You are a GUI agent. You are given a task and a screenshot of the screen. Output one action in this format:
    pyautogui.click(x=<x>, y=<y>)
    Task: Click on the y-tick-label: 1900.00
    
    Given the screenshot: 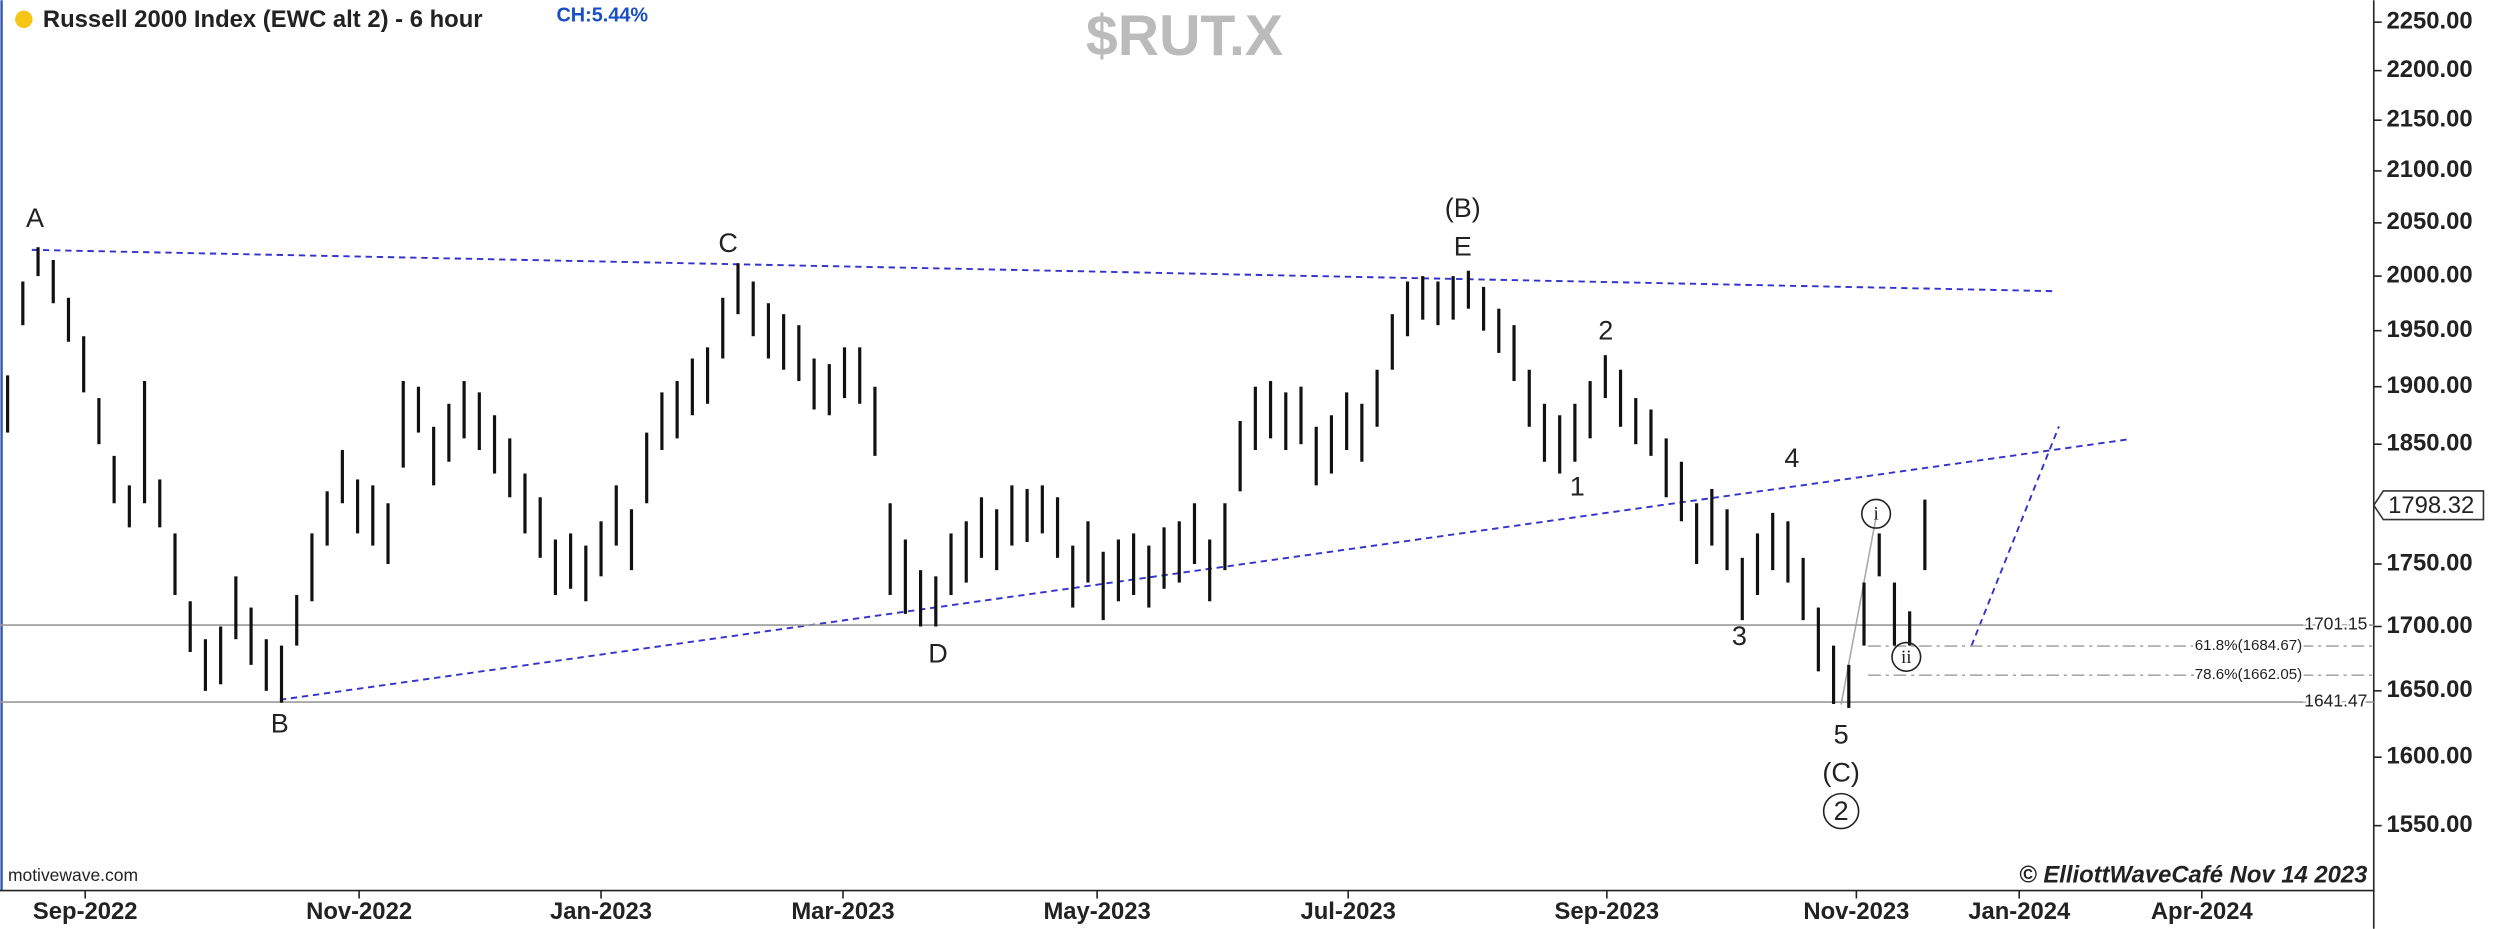 What is the action you would take?
    pyautogui.click(x=2429, y=385)
    